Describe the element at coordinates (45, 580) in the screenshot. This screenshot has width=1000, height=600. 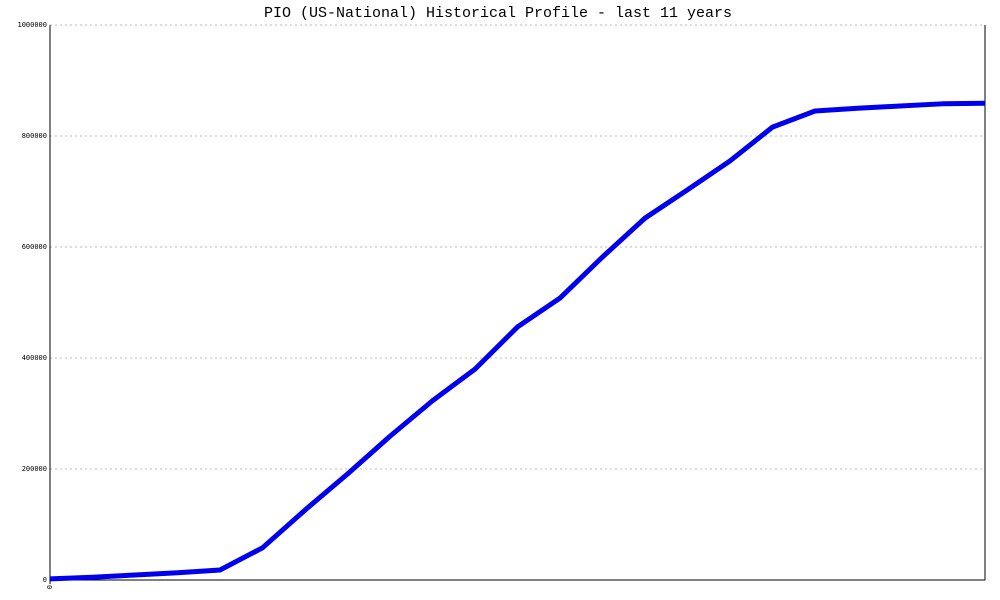
I see `y-tick-label: 0` at that location.